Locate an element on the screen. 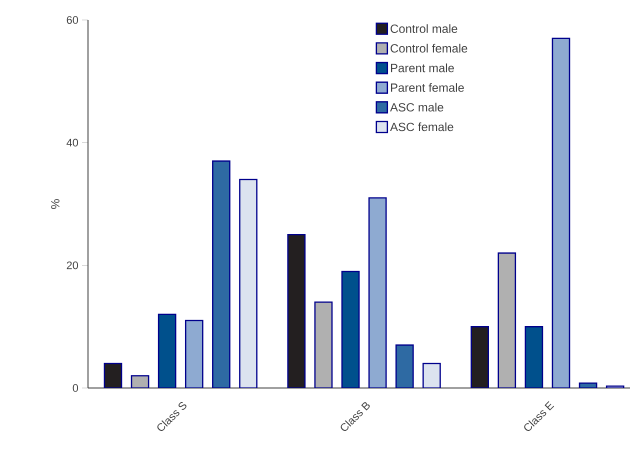  legend-label: Control female is located at coordinates (429, 48).